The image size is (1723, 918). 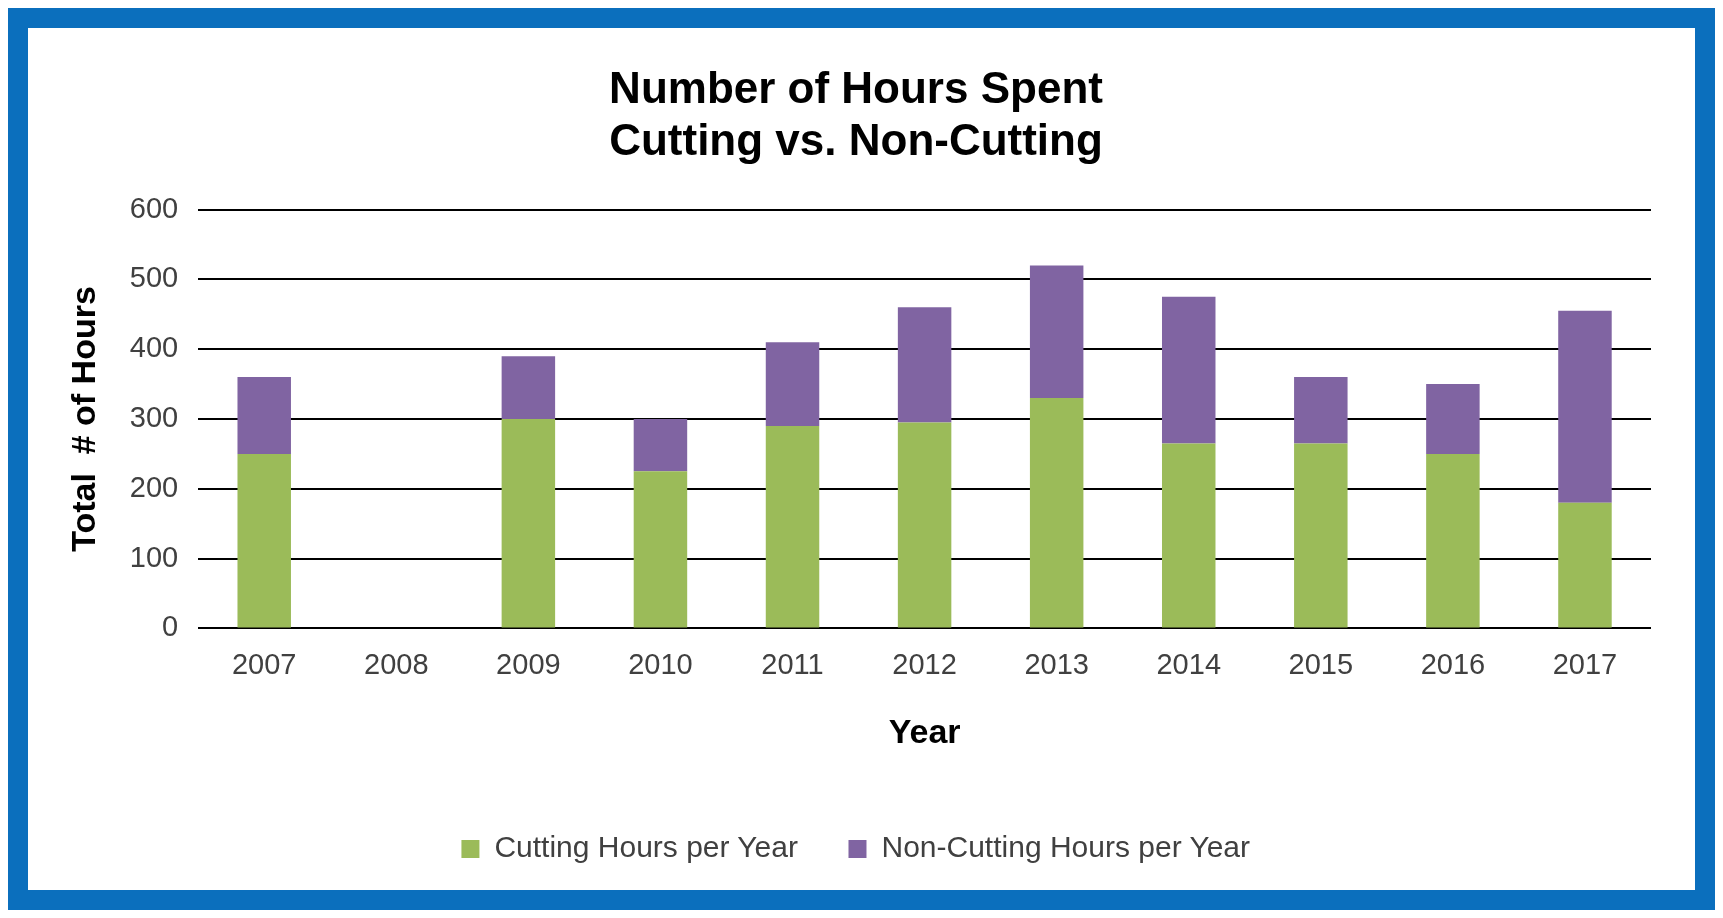 What do you see at coordinates (82, 419) in the screenshot?
I see `y-axis-title: Total # of Hours` at bounding box center [82, 419].